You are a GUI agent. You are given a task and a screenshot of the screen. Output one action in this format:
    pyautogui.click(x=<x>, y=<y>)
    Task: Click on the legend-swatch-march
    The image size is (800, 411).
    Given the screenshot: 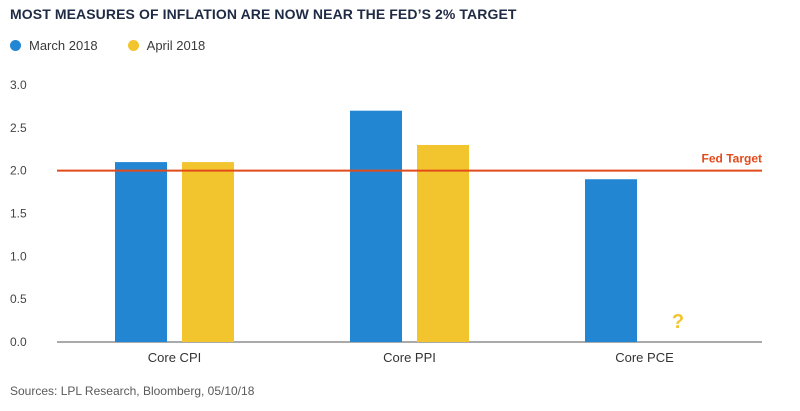 What is the action you would take?
    pyautogui.click(x=15, y=45)
    